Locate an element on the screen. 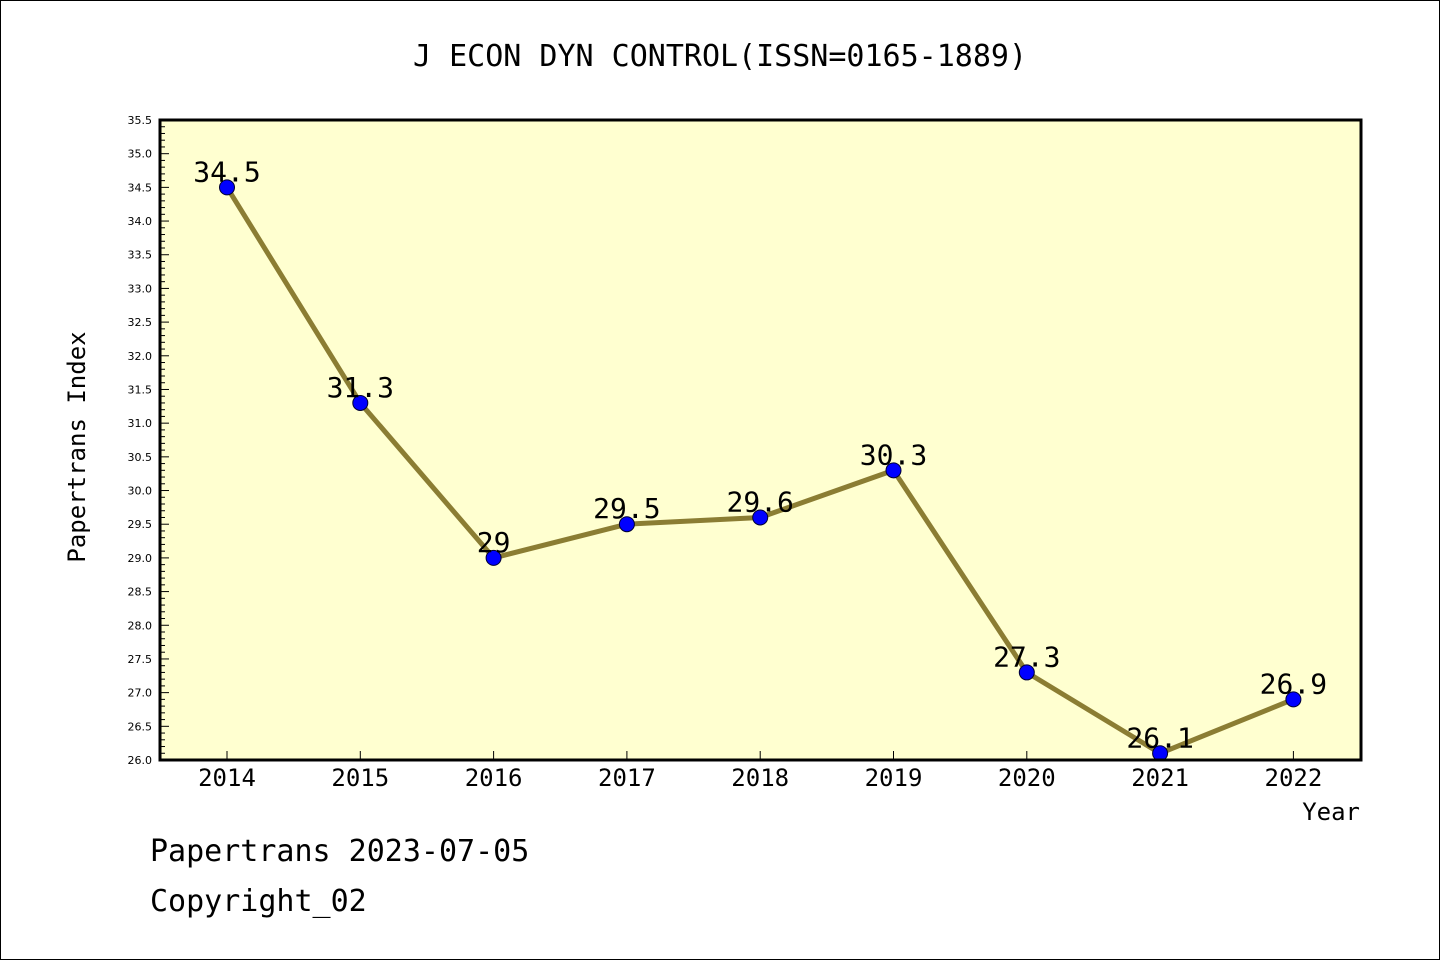 This screenshot has width=1440, height=960. footer-copyright: Copyright_02 is located at coordinates (258, 901).